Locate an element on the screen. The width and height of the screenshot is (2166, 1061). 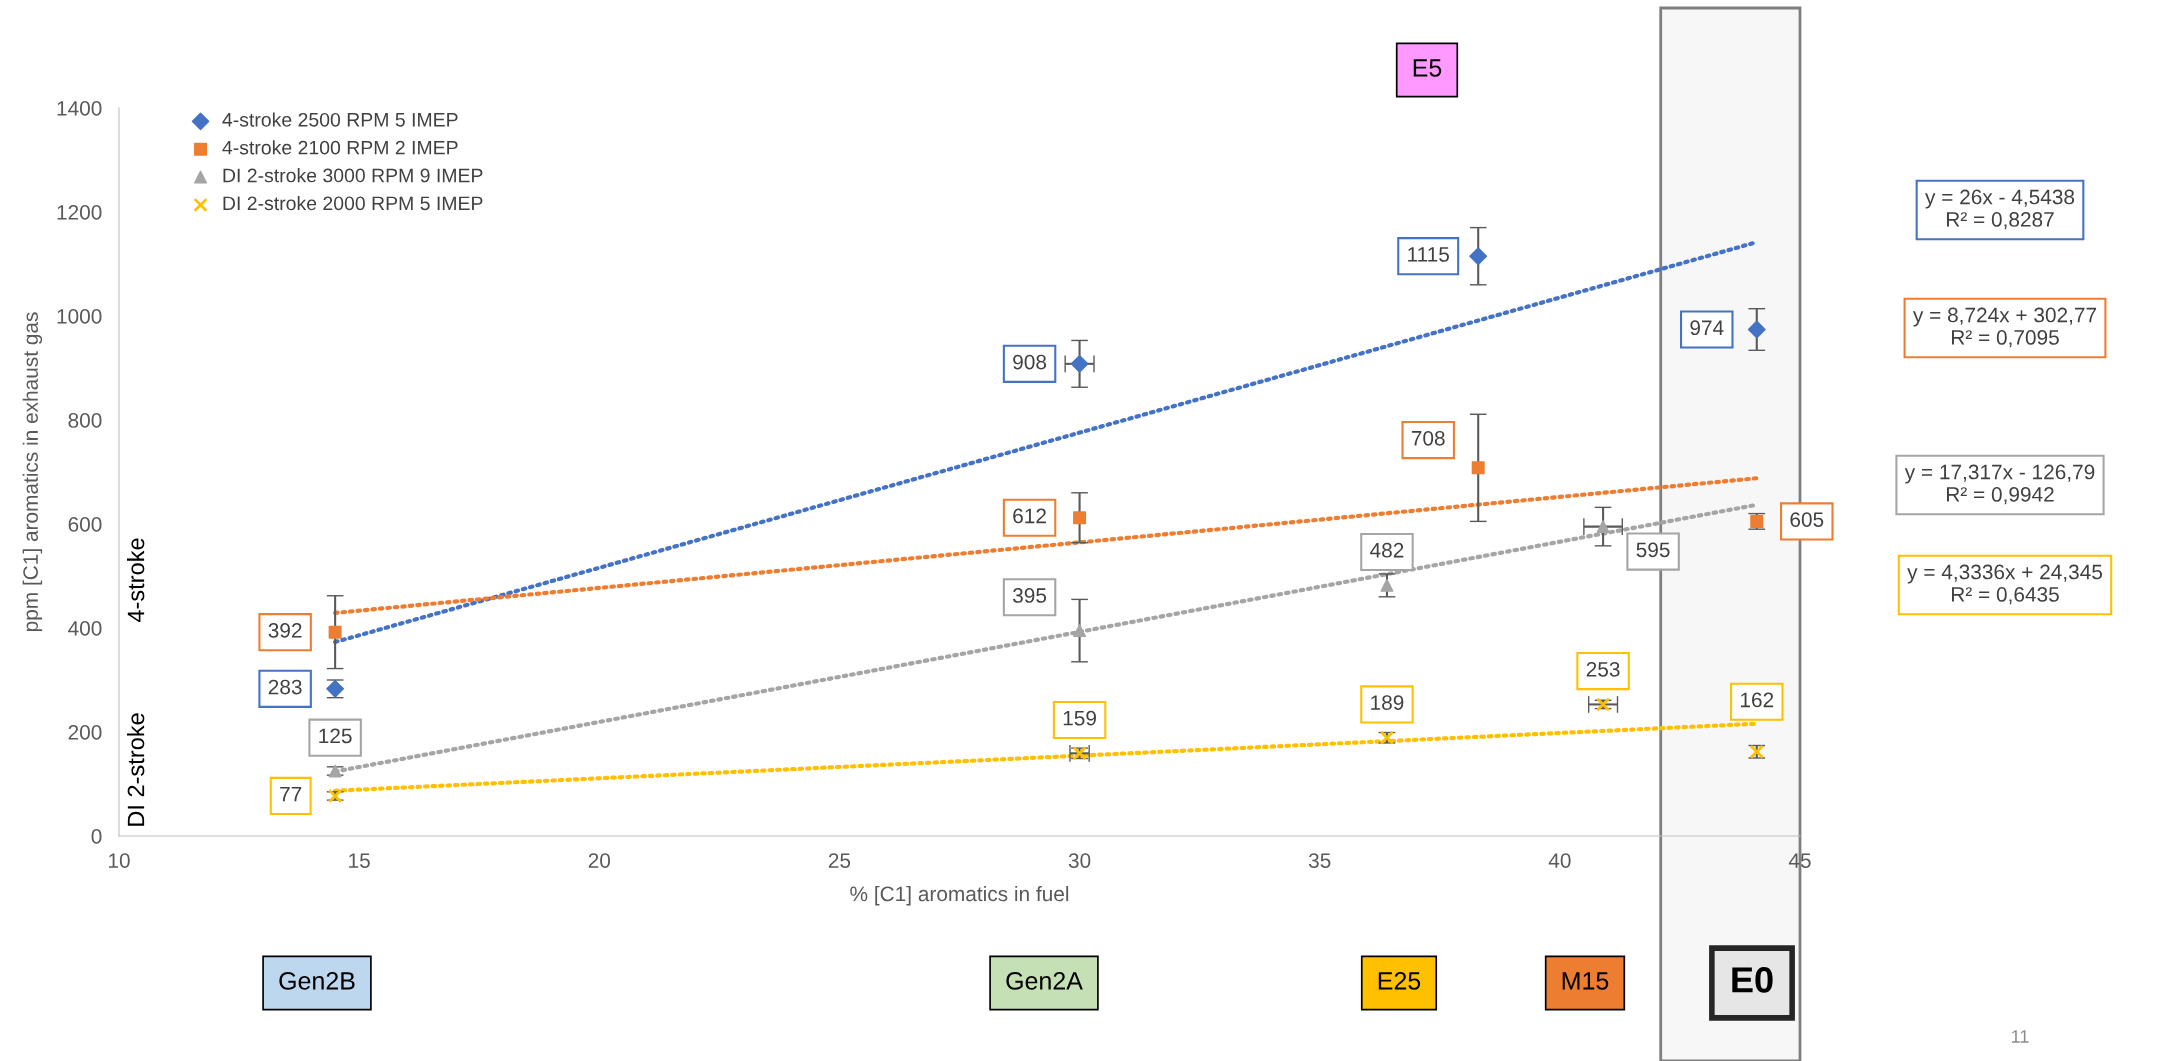
y-tick-label: 800 is located at coordinates (85, 420).